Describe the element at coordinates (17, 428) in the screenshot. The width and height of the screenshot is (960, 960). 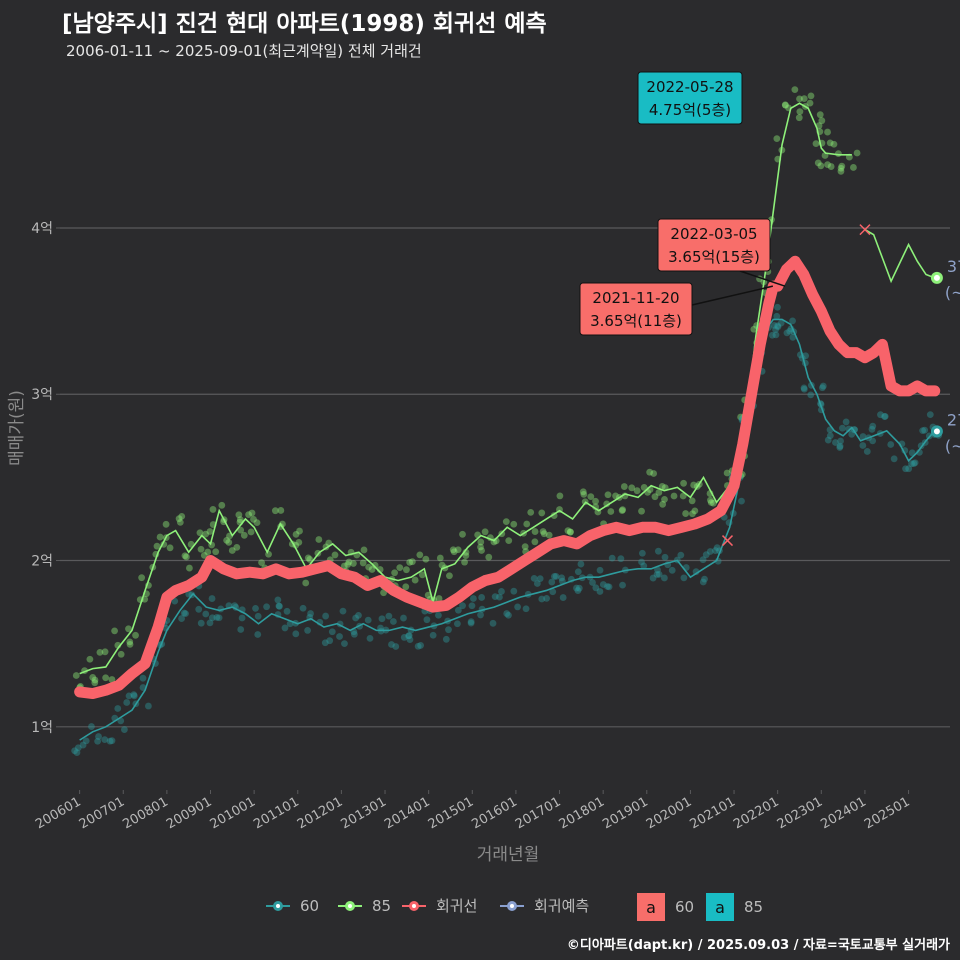
I see `y-axis-title: 매매가(원)` at that location.